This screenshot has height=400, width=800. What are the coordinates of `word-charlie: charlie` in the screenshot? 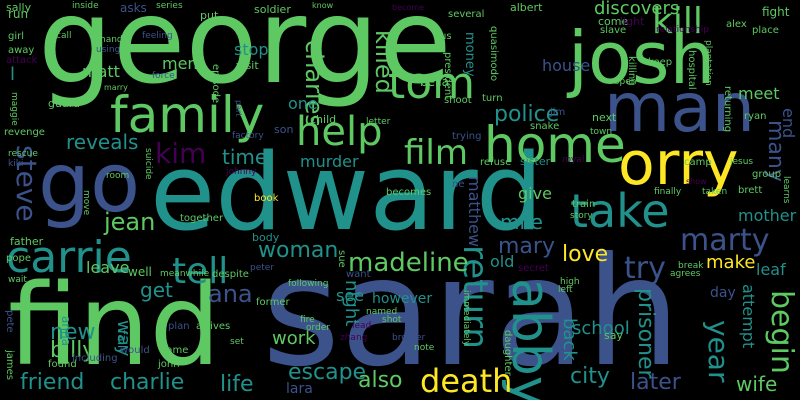 It's located at (147, 382).